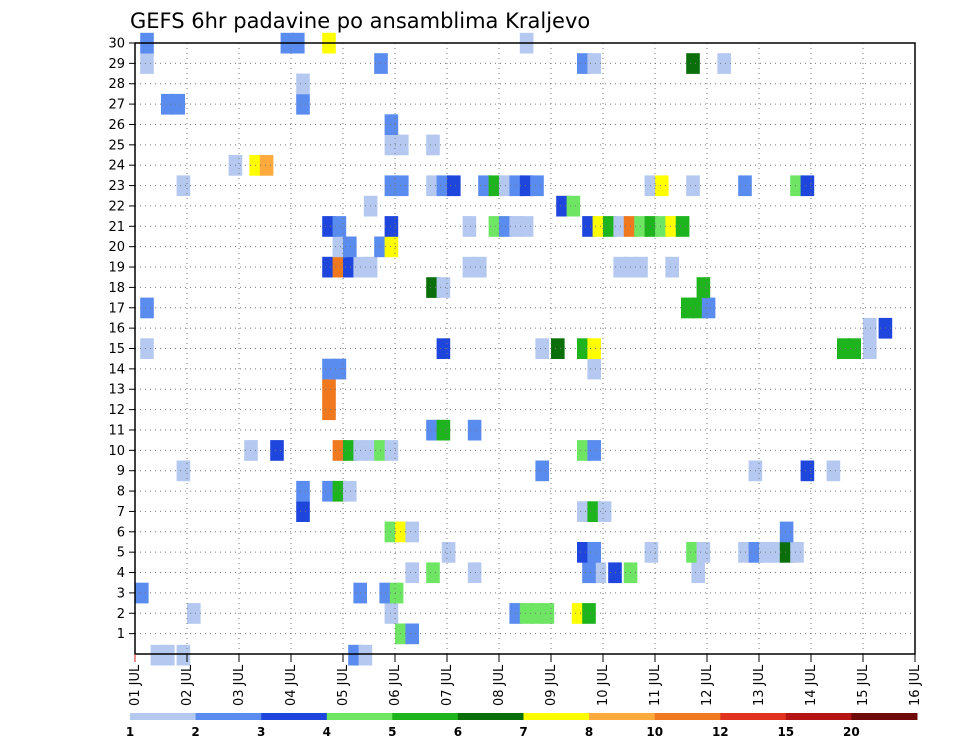 The image size is (960, 742). I want to click on y-tick-label: 11, so click(116, 430).